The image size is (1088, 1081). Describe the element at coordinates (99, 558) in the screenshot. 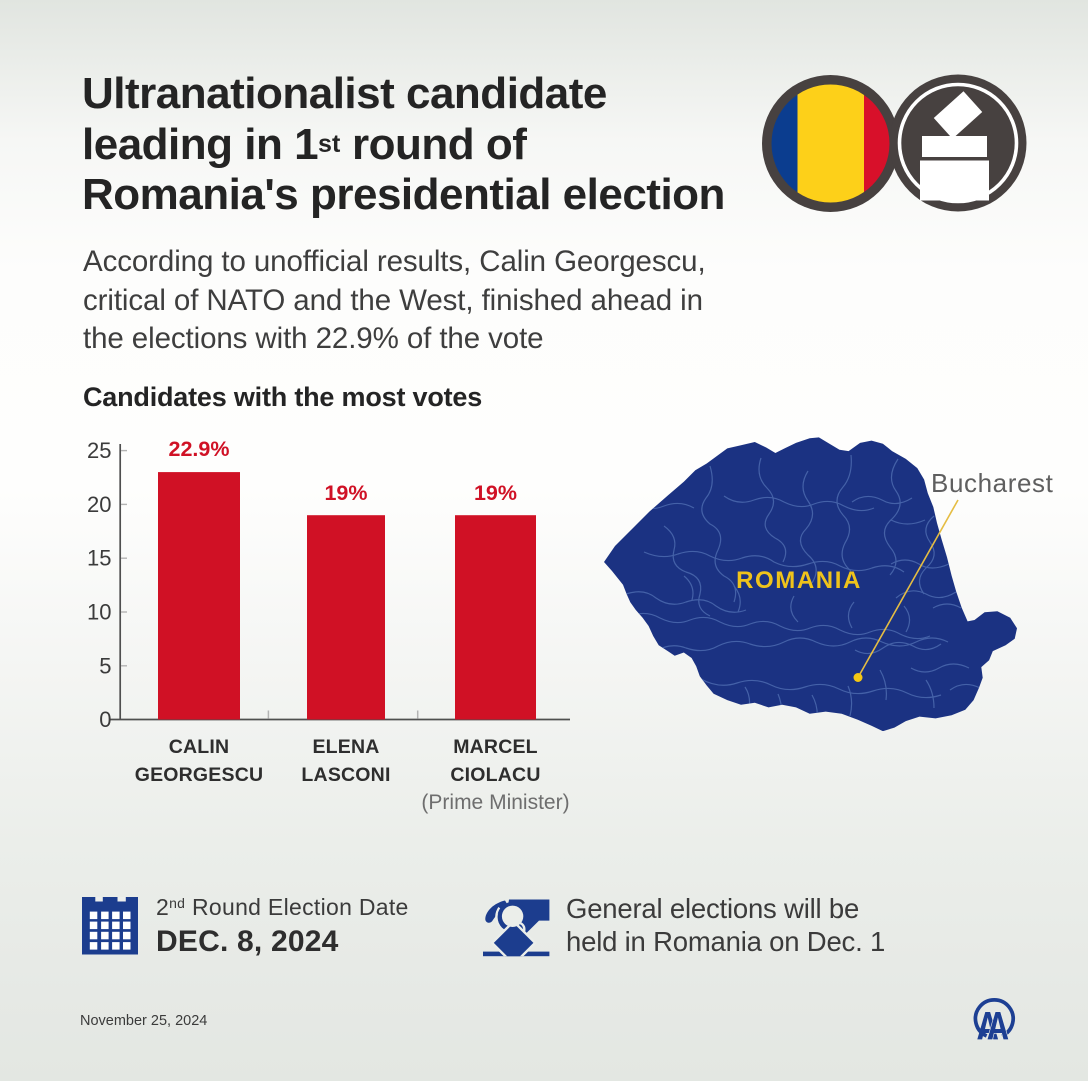

I see `svg-text: 15` at that location.